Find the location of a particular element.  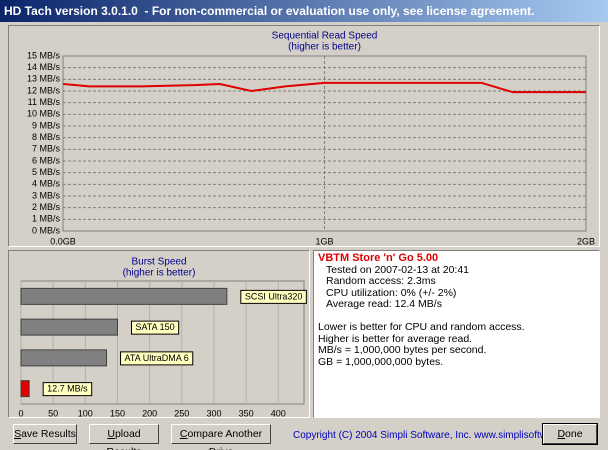

note-line: GB = 1,000,000,000 bytes. is located at coordinates (381, 361).